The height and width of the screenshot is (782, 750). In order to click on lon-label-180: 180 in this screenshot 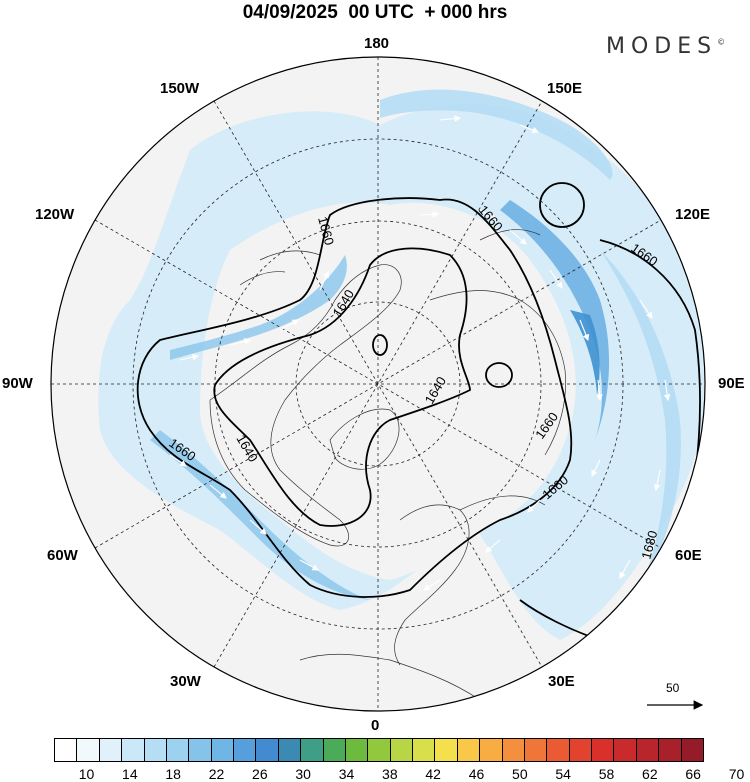, I will do `click(377, 43)`.